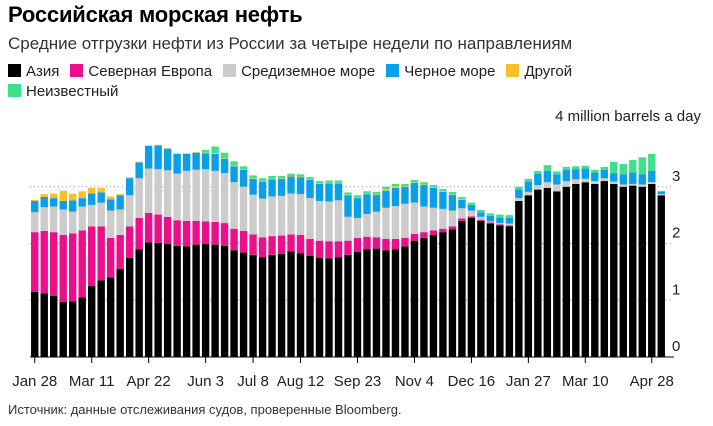 This screenshot has height=426, width=713. Describe the element at coordinates (92, 381) in the screenshot. I see `x-tick-label: Mar 11` at that location.